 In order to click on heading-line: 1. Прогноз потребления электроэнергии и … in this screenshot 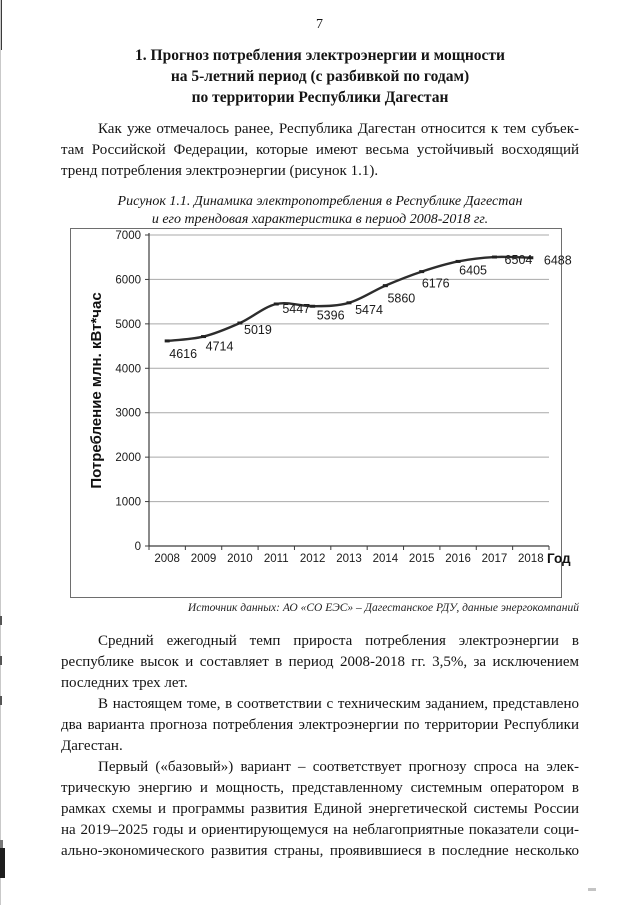, I will do `click(320, 55)`.